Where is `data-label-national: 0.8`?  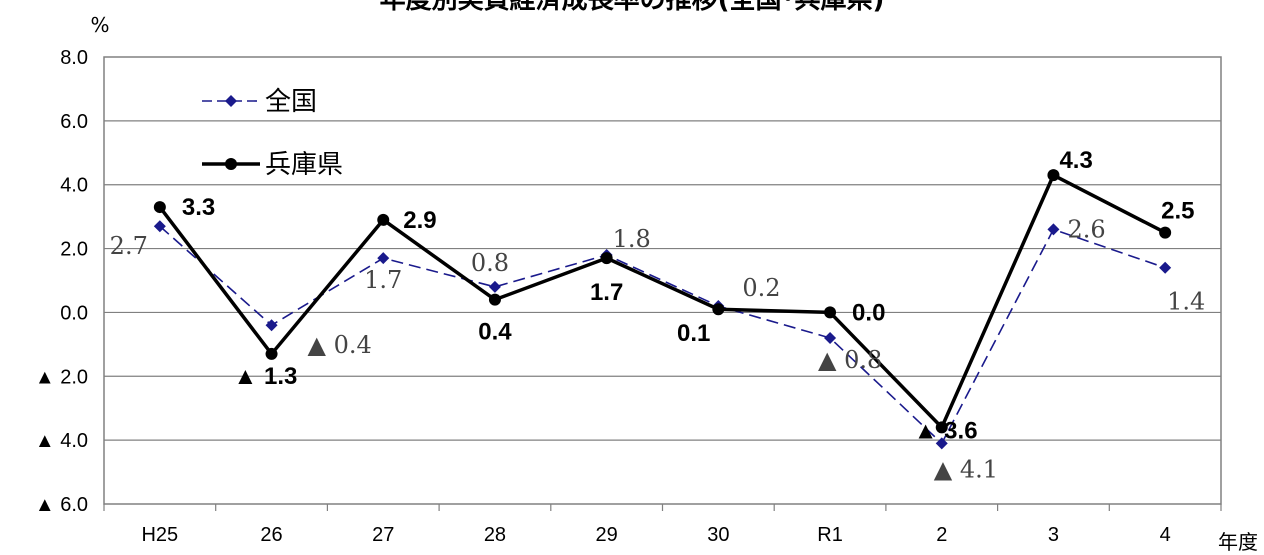 data-label-national: 0.8 is located at coordinates (490, 263).